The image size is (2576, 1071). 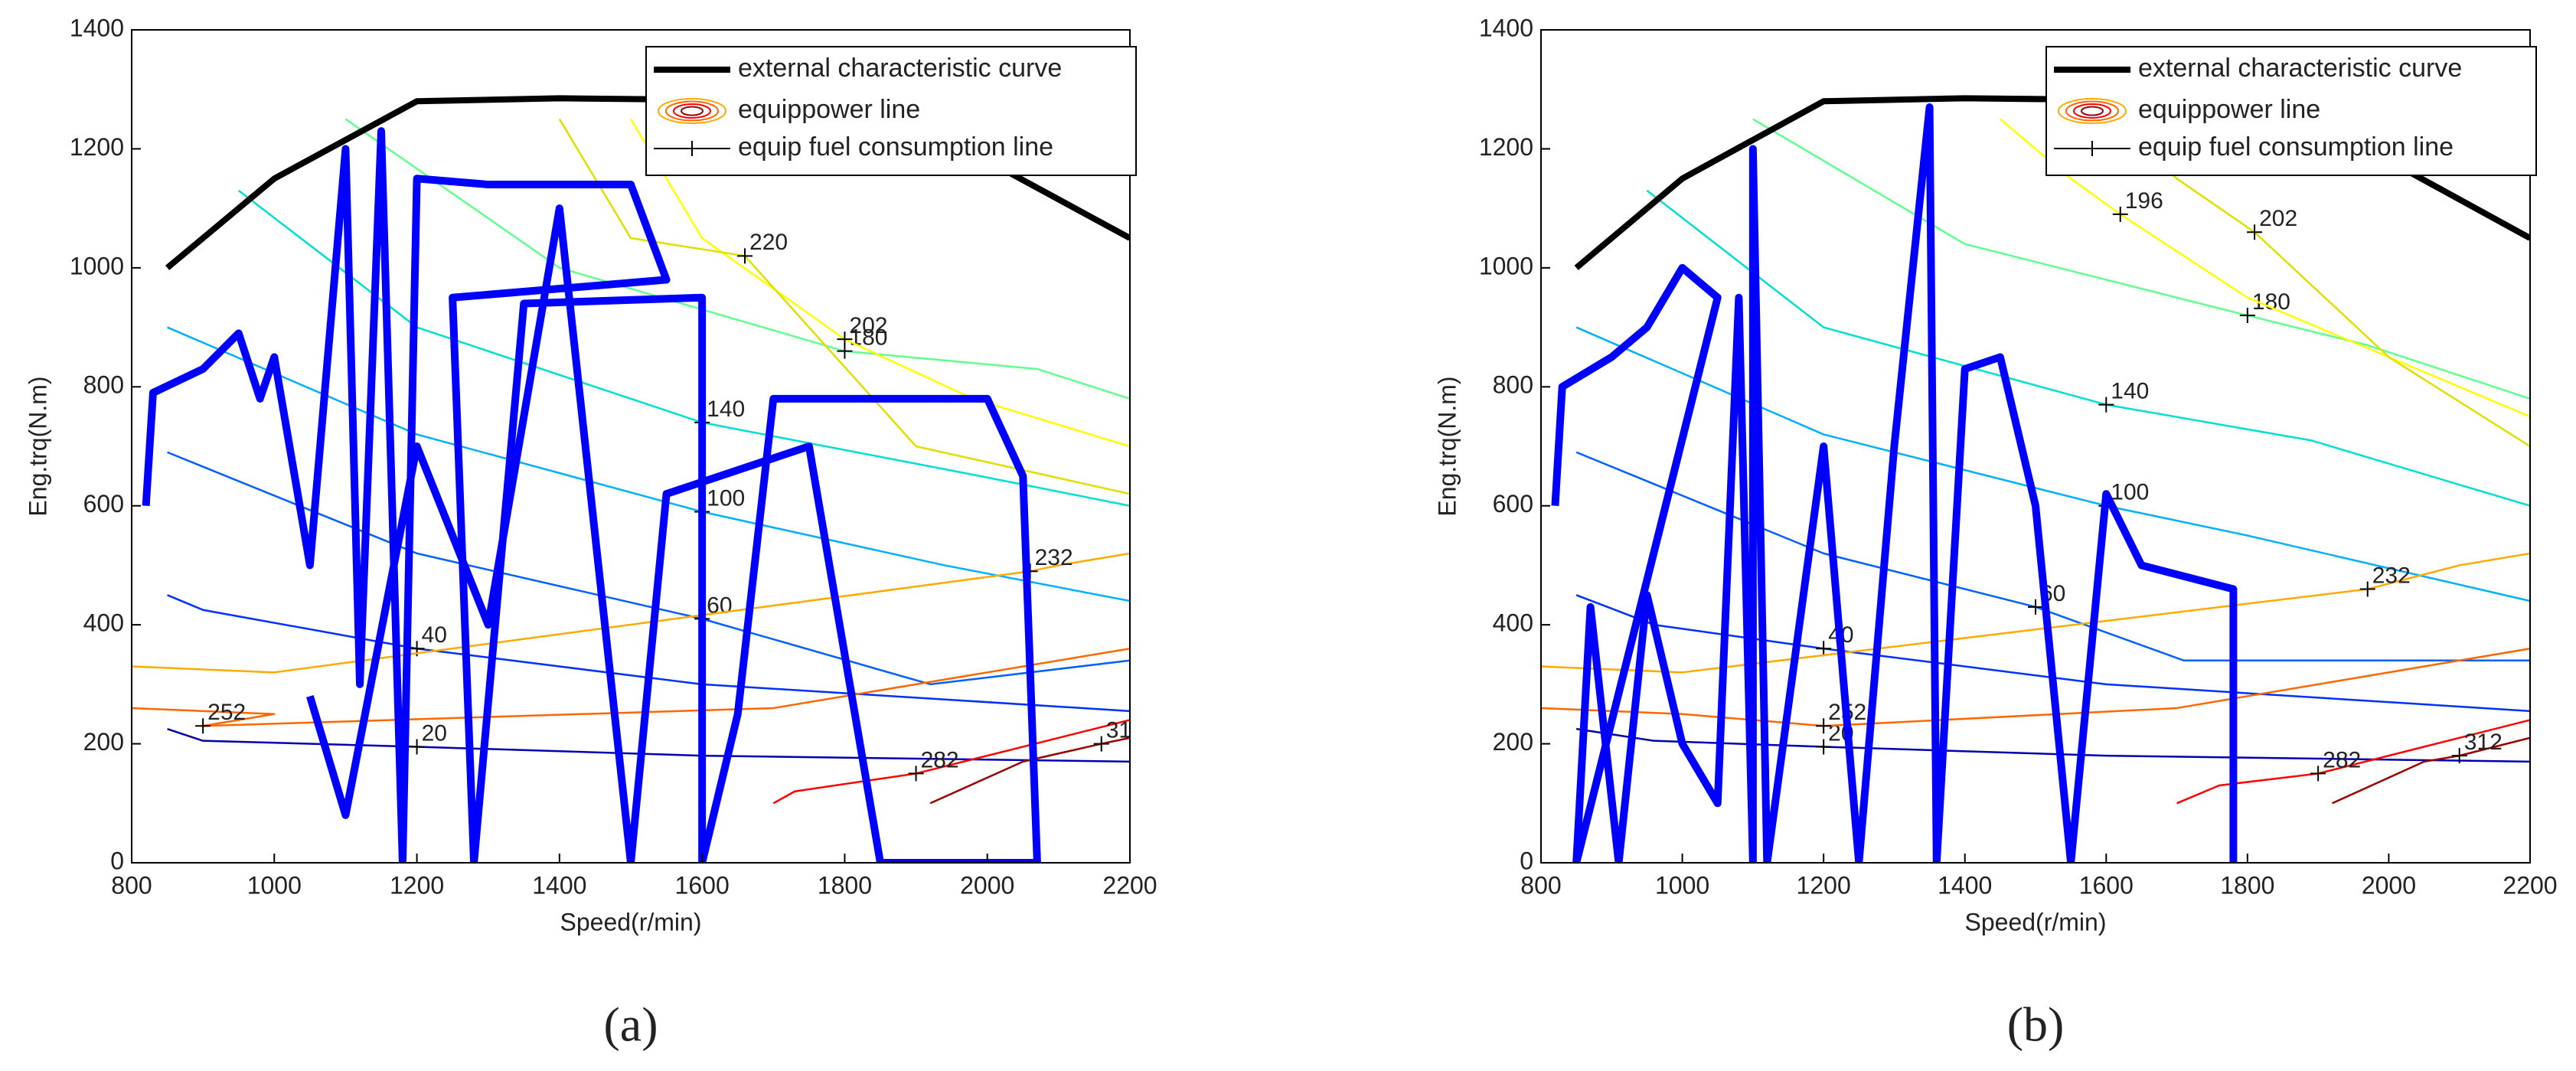 I want to click on contour-label: 220, so click(x=768, y=243).